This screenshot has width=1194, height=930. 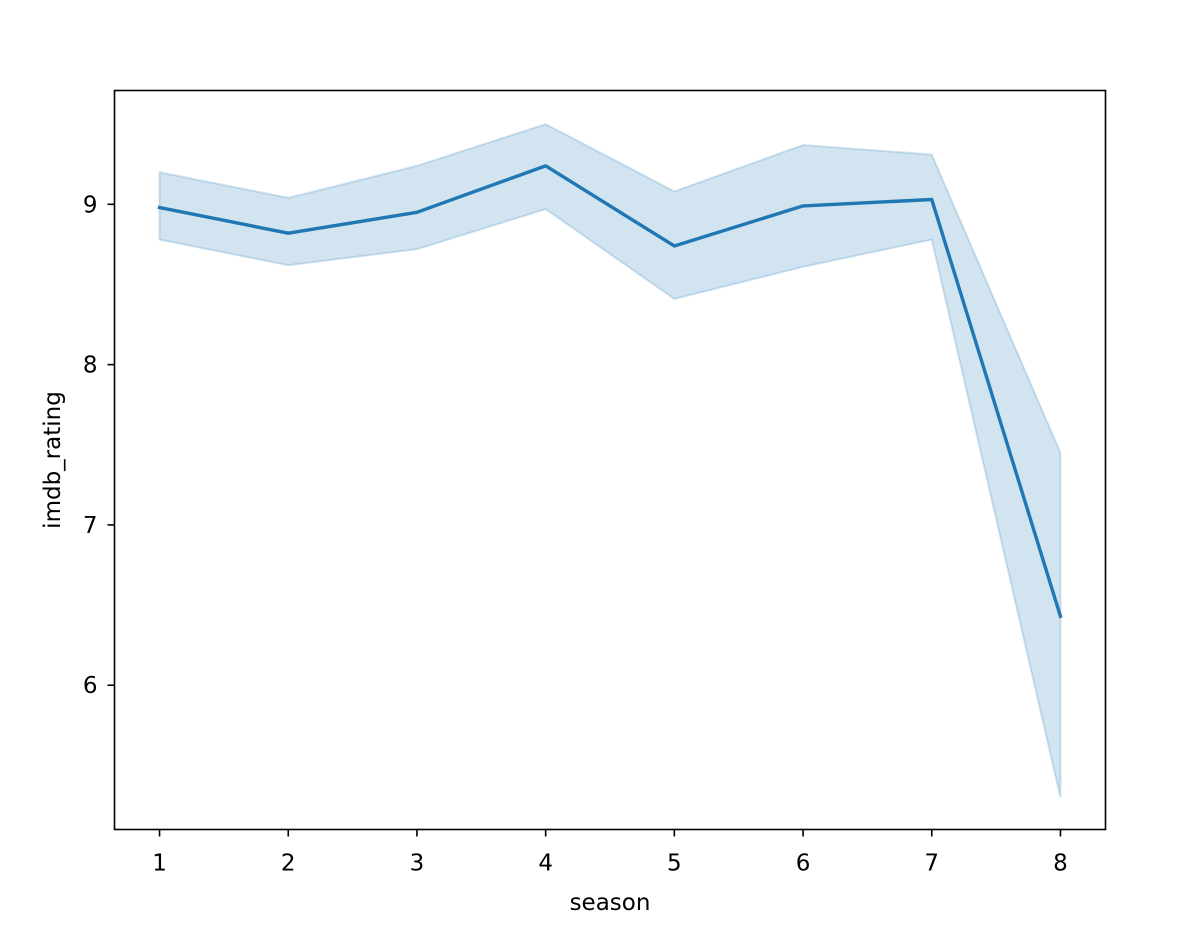 What do you see at coordinates (931, 864) in the screenshot?
I see `x-tick-label: 7` at bounding box center [931, 864].